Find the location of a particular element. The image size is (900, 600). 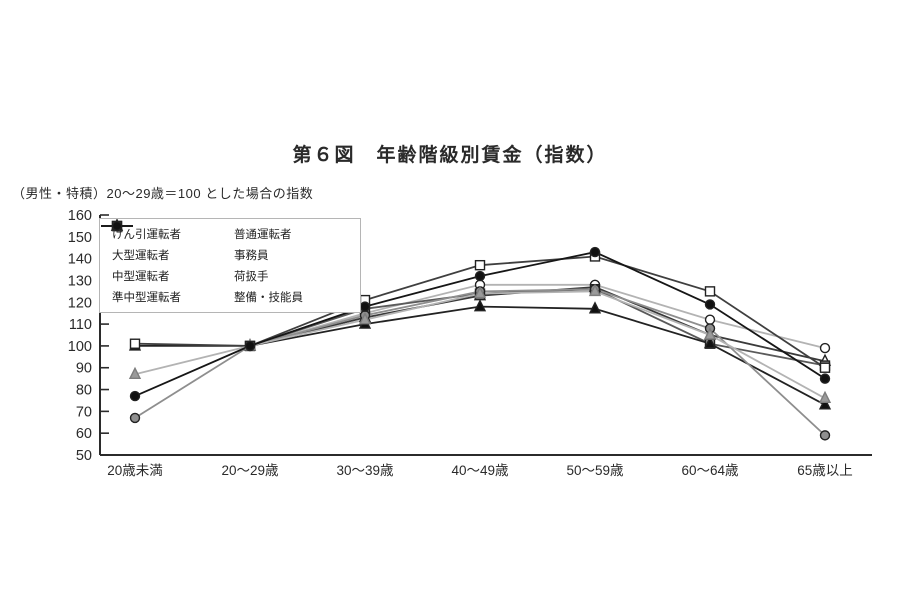

circle-black-glyph is located at coordinates (117, 226).